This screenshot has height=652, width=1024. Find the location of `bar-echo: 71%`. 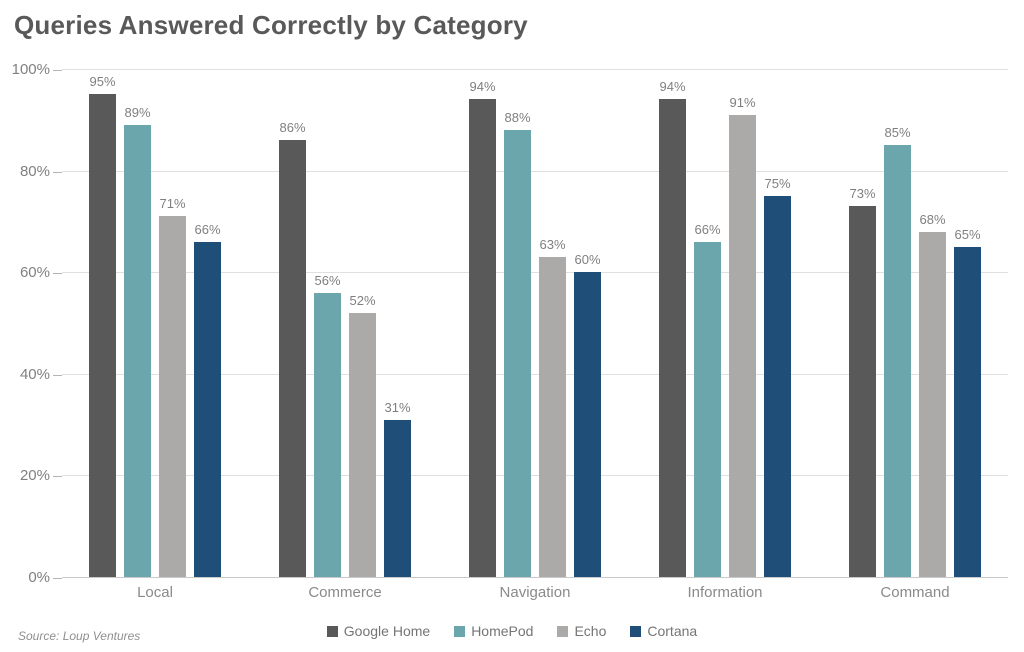

bar-echo: 71% is located at coordinates (172, 386).